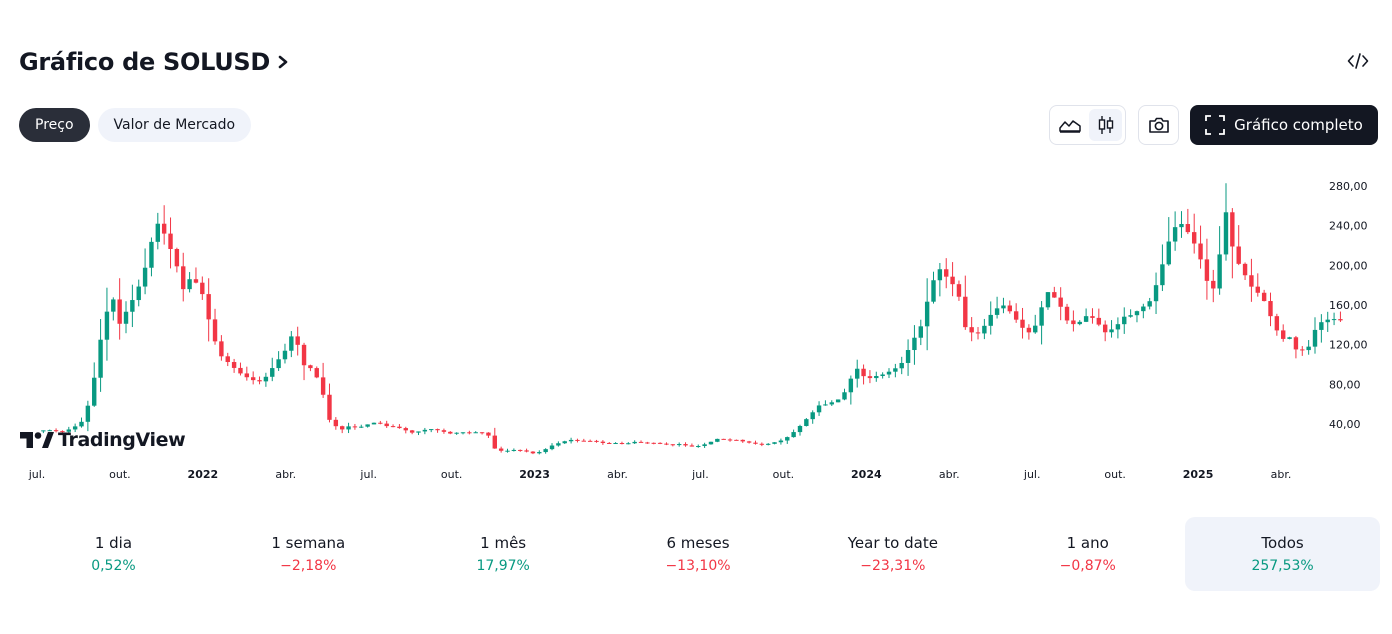 The height and width of the screenshot is (634, 1392). Describe the element at coordinates (1158, 125) in the screenshot. I see `snapshot-button` at that location.